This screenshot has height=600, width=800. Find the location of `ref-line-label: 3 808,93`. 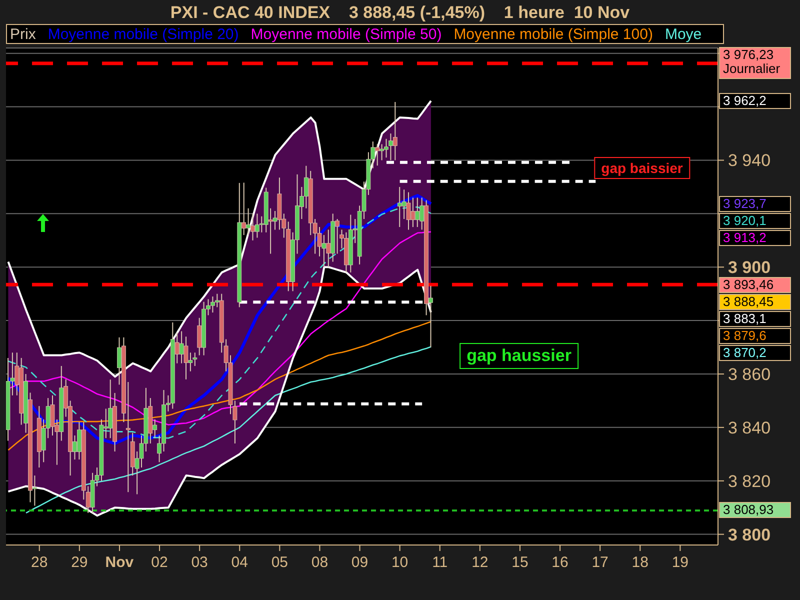

ref-line-label: 3 808,93 is located at coordinates (755, 510).